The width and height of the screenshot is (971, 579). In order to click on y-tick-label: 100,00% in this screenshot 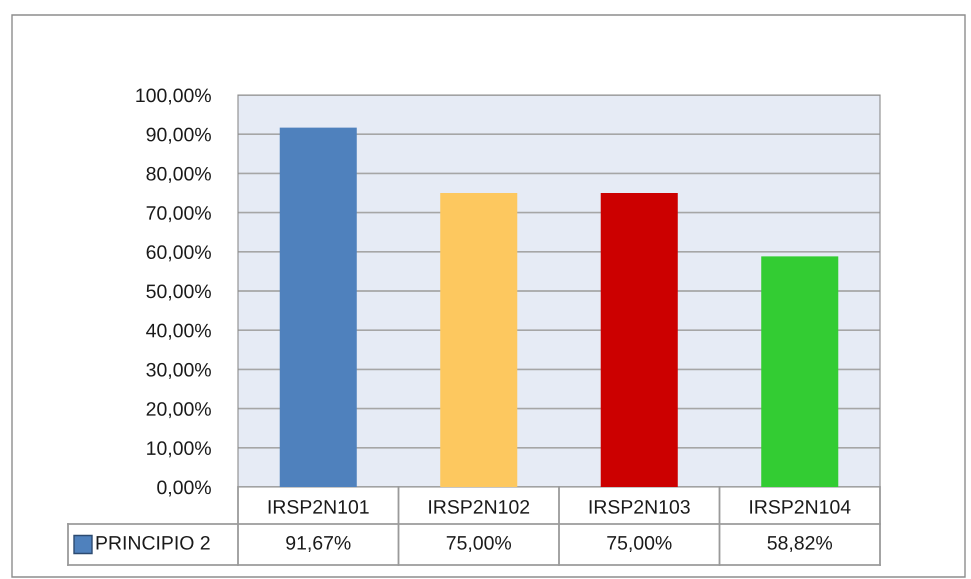, I will do `click(173, 96)`.